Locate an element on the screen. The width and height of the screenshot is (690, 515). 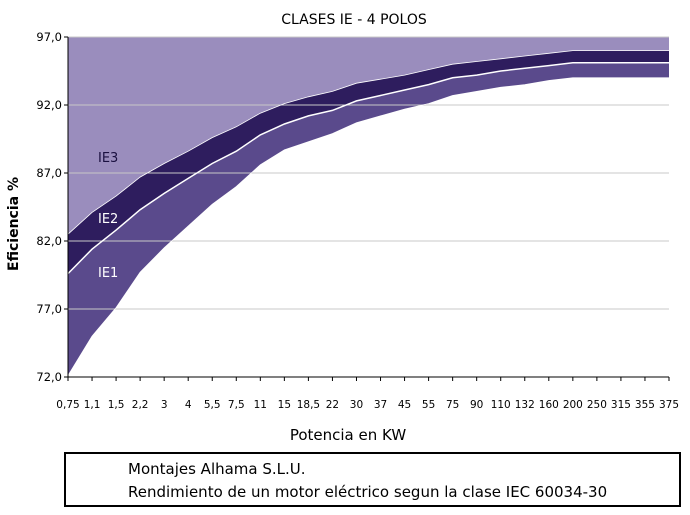
x-tick-label: 45 is located at coordinates (404, 405).